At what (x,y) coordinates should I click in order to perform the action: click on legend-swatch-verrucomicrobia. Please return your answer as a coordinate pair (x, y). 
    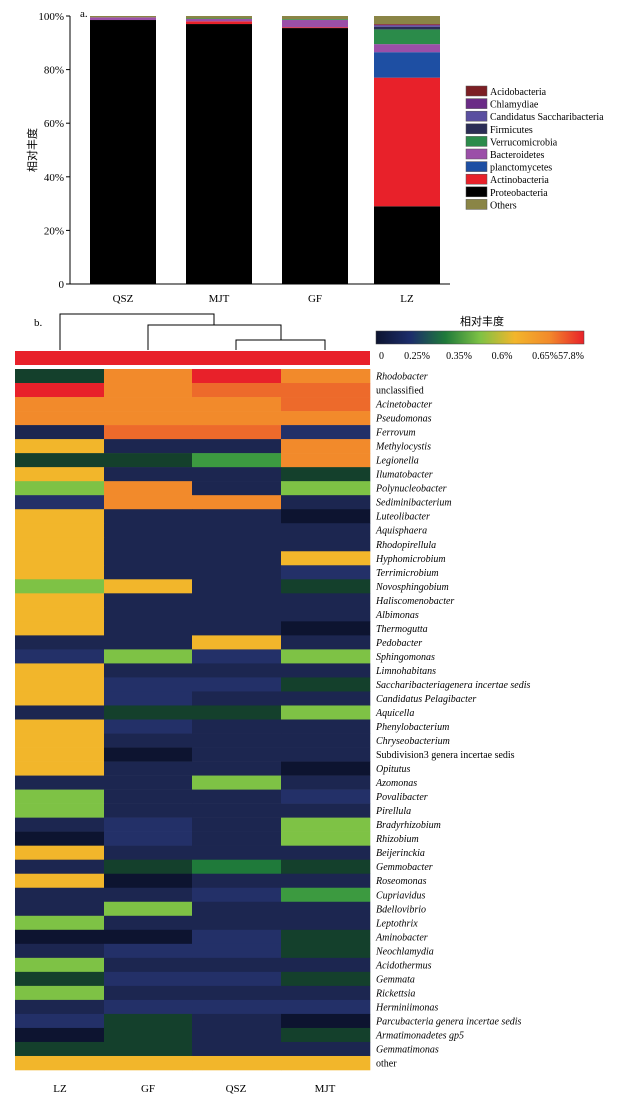
    Looking at the image, I should click on (476, 141).